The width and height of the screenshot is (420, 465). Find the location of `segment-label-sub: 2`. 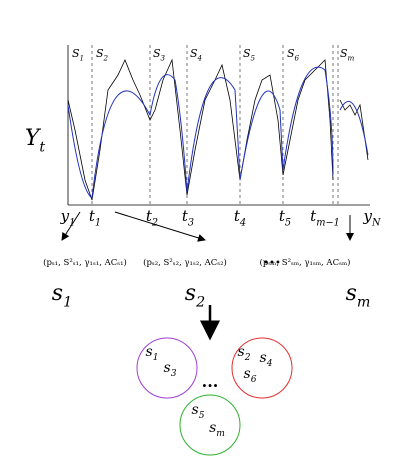

segment-label-sub: 2 is located at coordinates (106, 57).